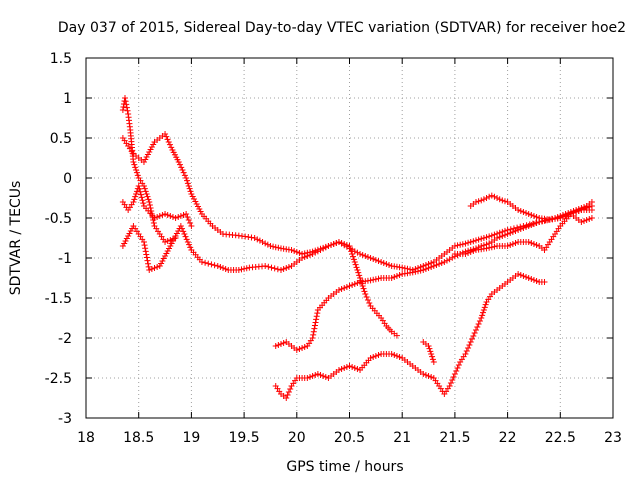 The height and width of the screenshot is (480, 640). What do you see at coordinates (58, 379) in the screenshot?
I see `y-tick-label: -2.5` at bounding box center [58, 379].